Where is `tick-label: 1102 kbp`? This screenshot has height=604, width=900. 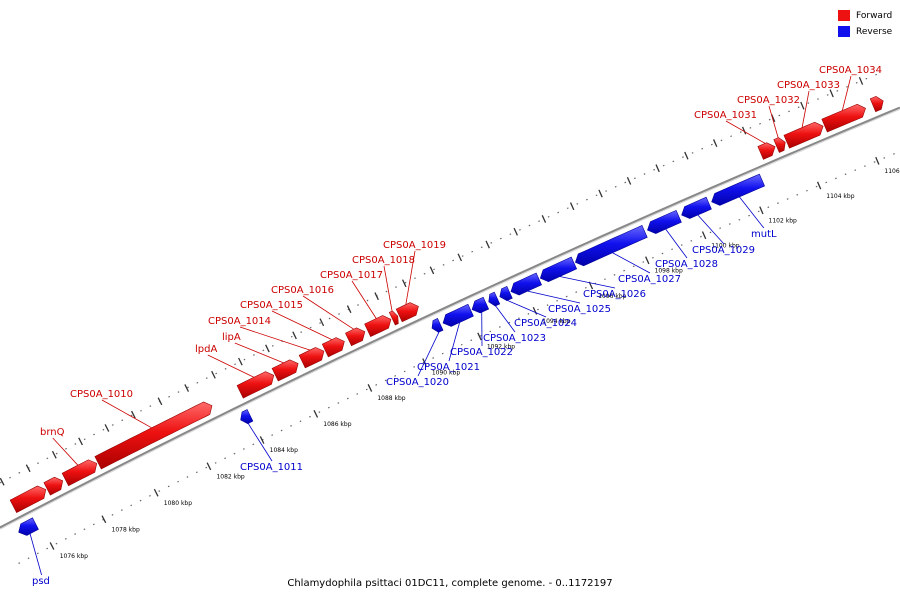 tick-label: 1102 kbp is located at coordinates (783, 221).